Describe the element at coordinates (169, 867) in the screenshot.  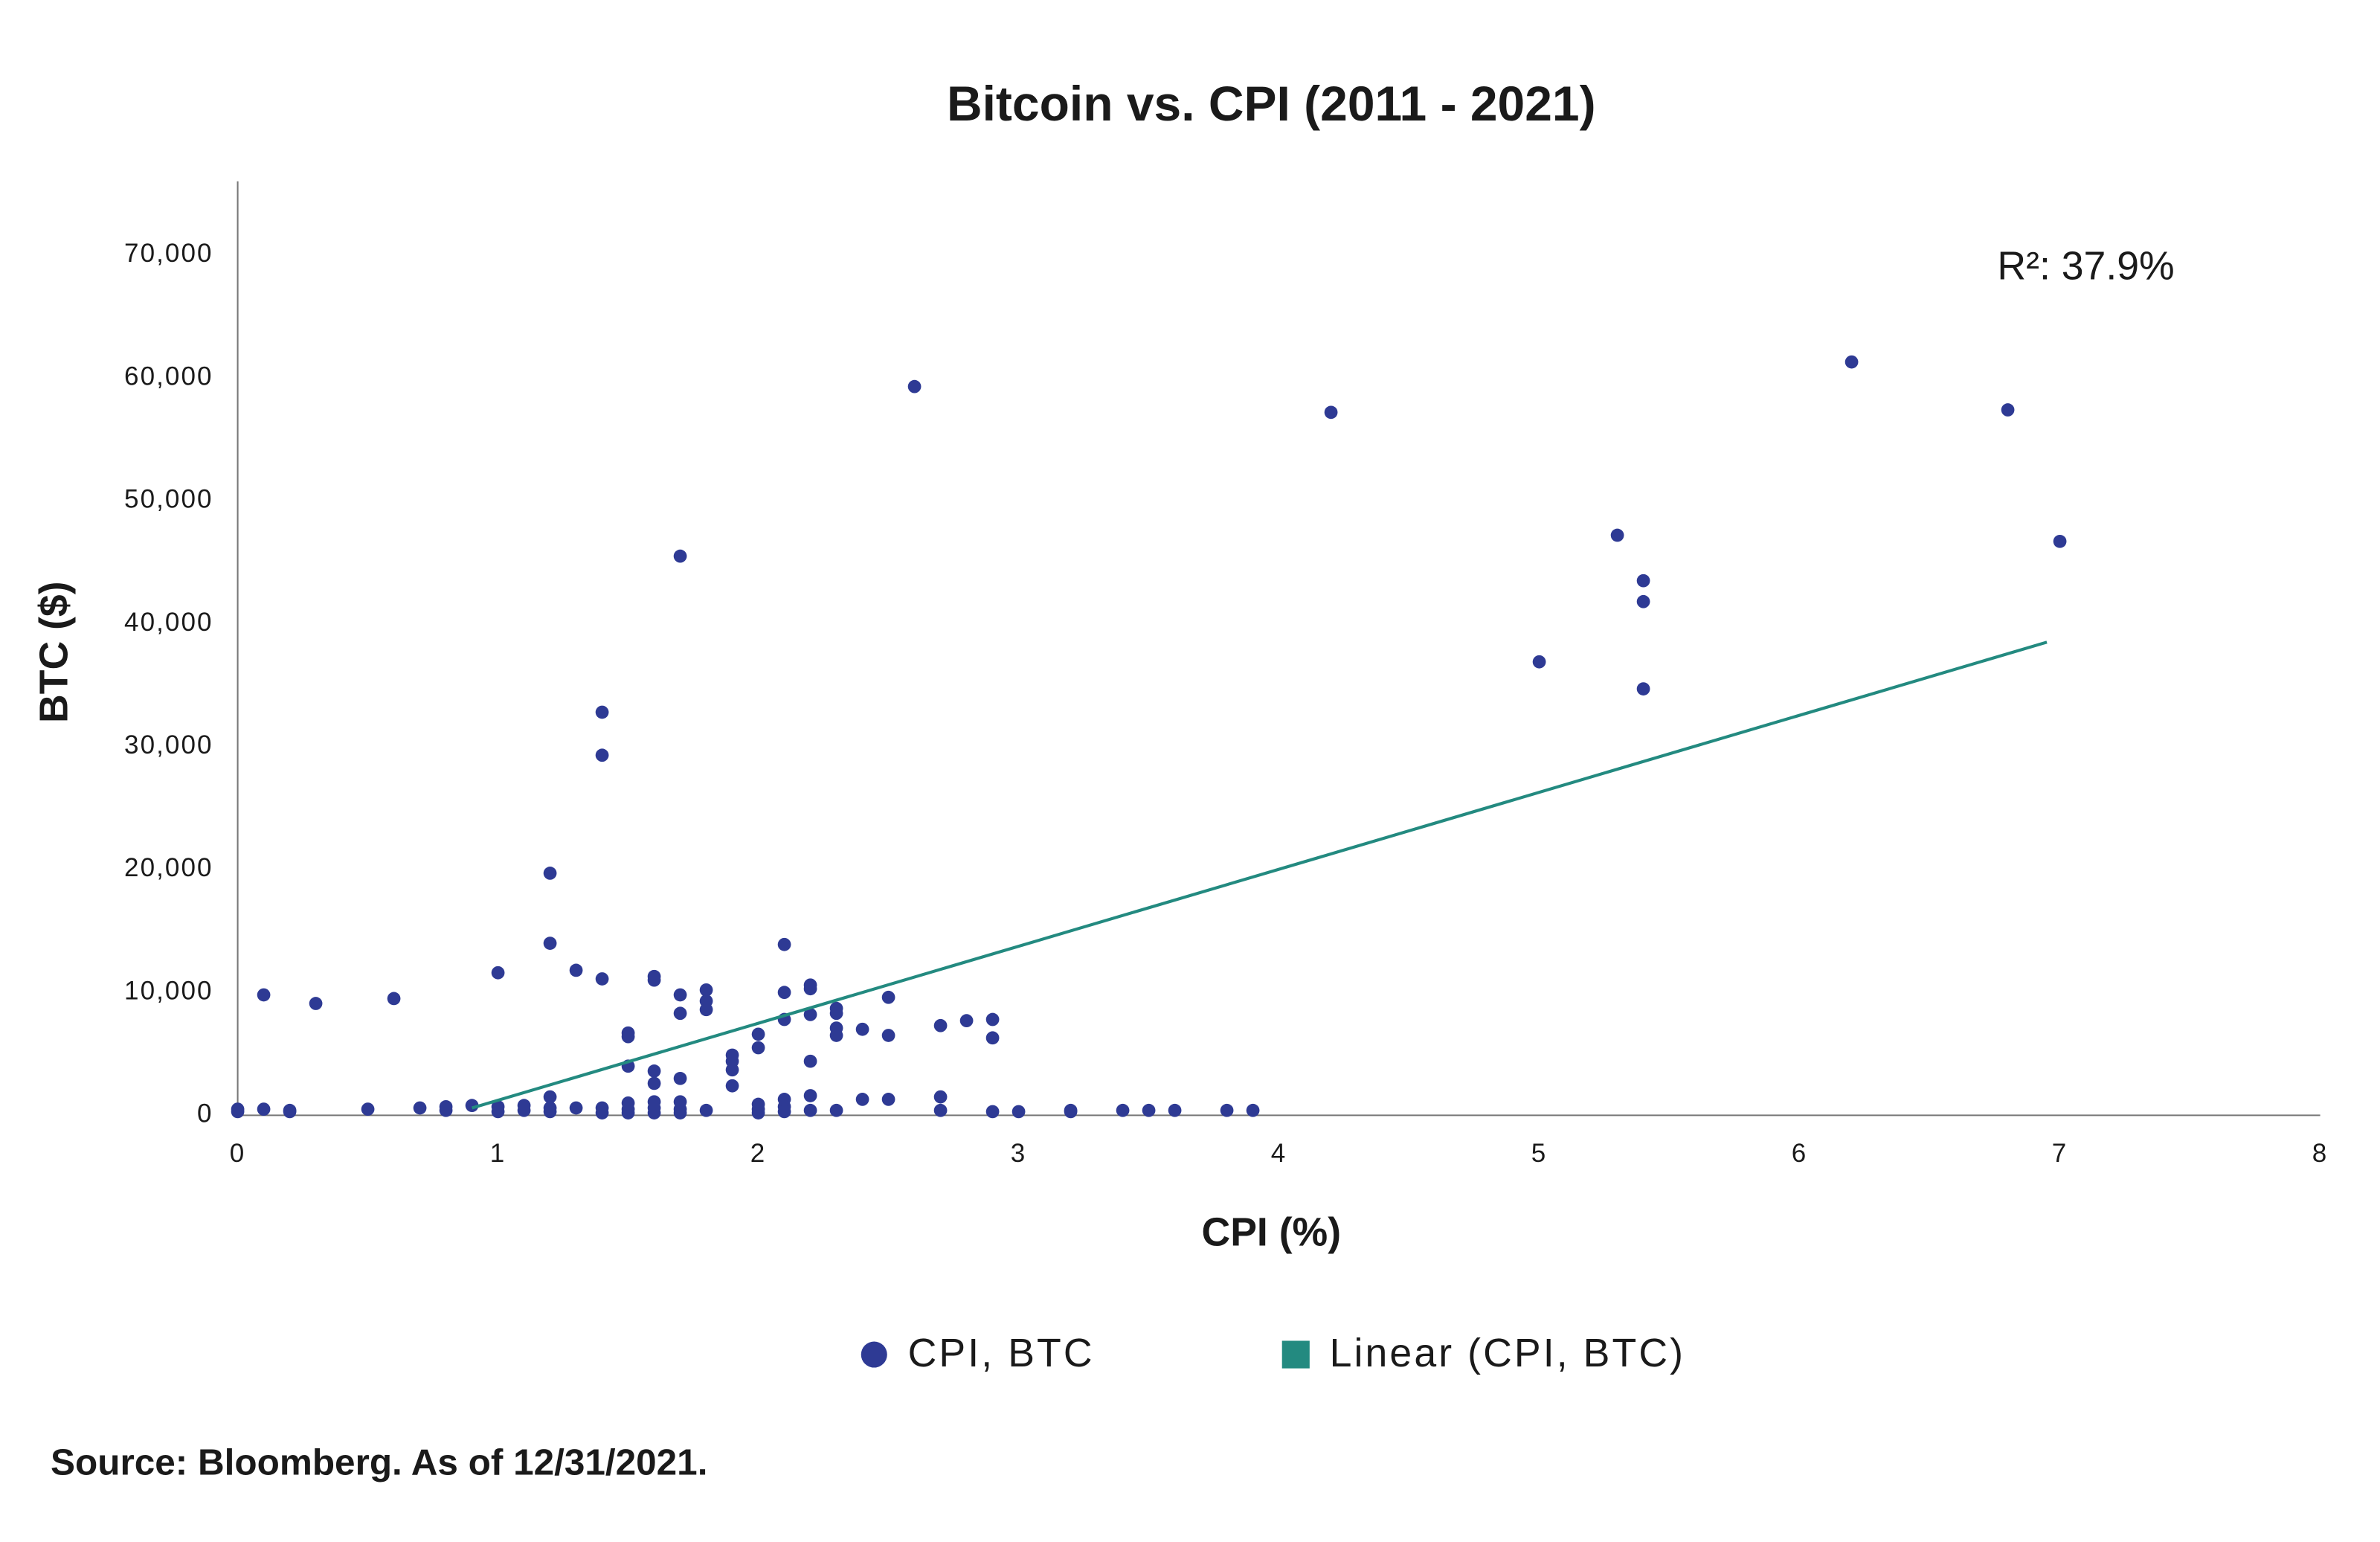
I see `y-tick-label: 20,000` at that location.